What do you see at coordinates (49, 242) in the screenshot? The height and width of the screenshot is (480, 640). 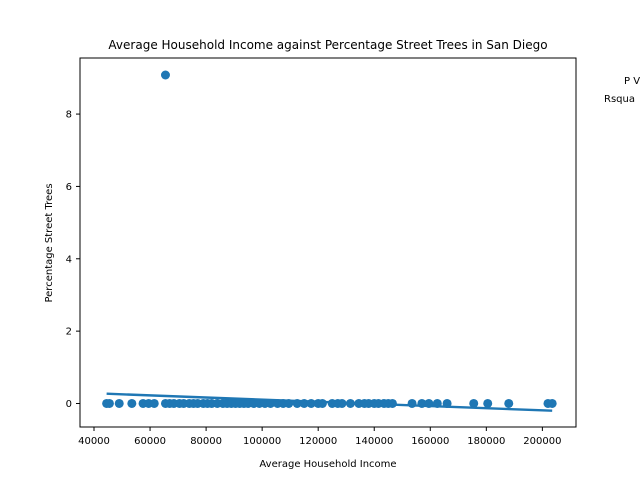 I see `y-axis-label: Percentage Street Trees` at bounding box center [49, 242].